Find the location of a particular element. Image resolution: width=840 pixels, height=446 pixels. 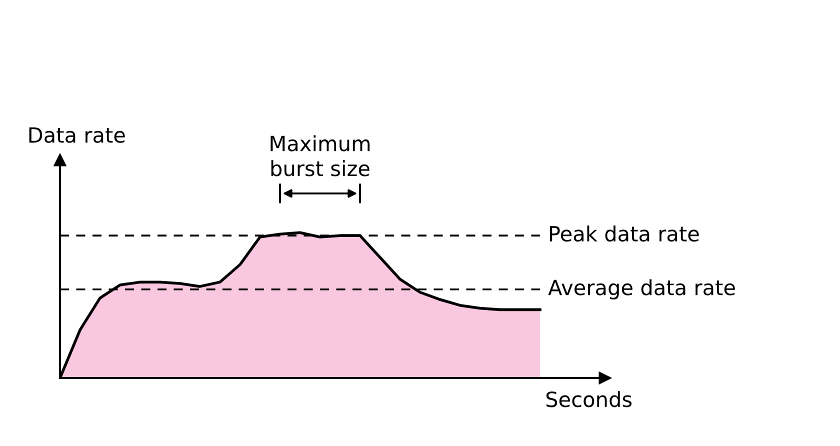

ref-line-label: Average data rate is located at coordinates (641, 289).